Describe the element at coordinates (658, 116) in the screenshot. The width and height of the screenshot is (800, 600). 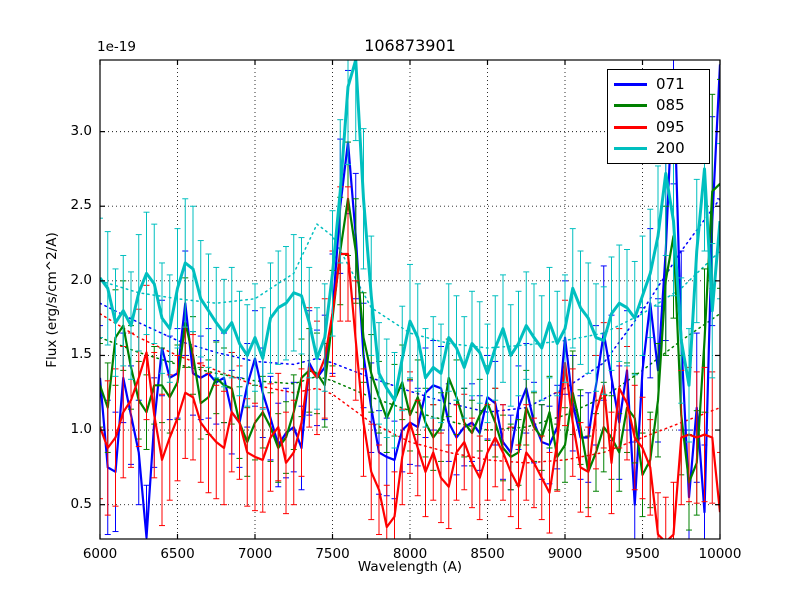
I see `legend: 071 085 095 200` at that location.